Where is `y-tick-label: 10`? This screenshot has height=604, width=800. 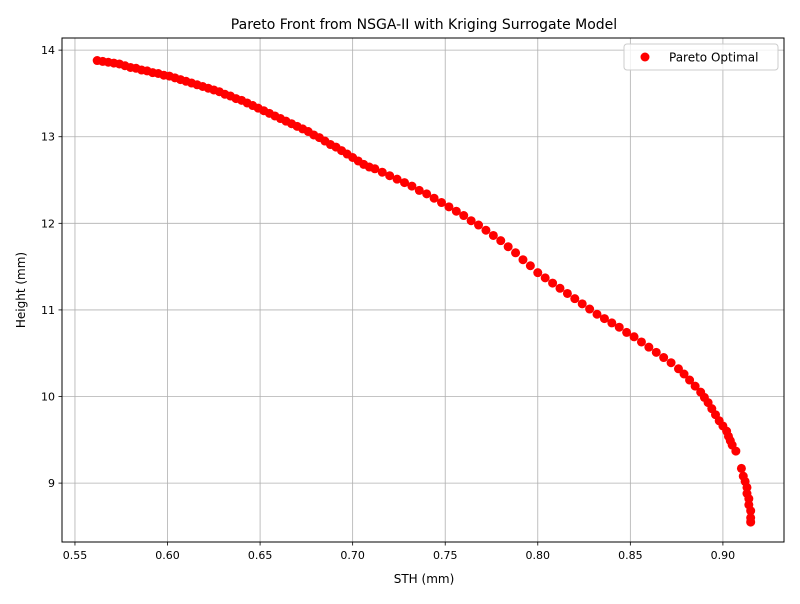 y-tick-label: 10 is located at coordinates (48, 397).